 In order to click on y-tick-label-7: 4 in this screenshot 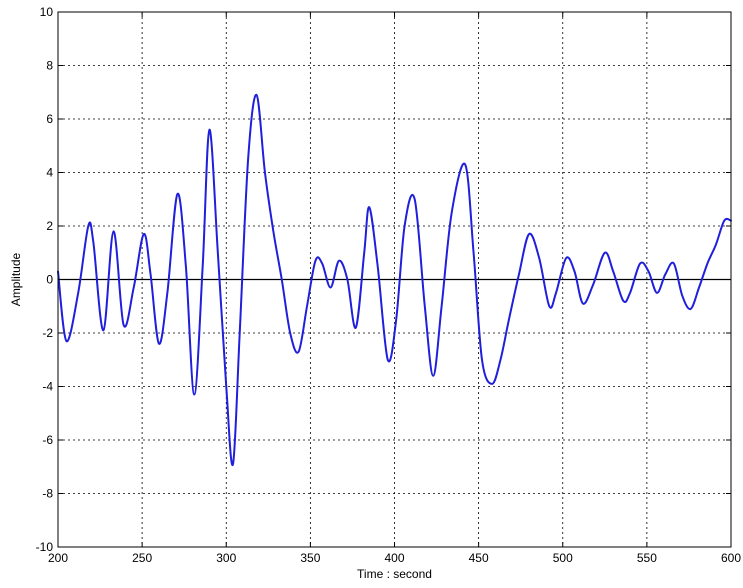, I will do `click(49, 173)`.